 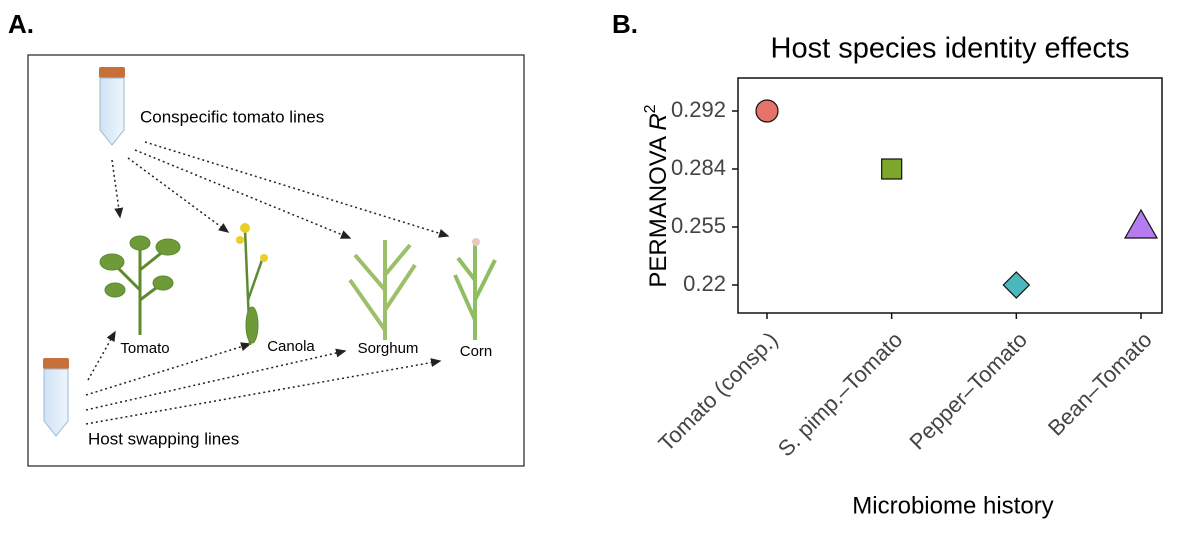 What do you see at coordinates (298, 284) in the screenshot?
I see `plant-icons` at bounding box center [298, 284].